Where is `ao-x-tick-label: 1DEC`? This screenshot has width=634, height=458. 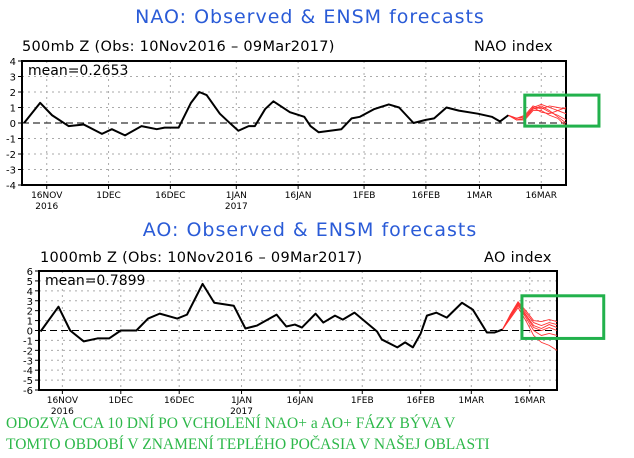
ao-x-tick-label: 1DEC is located at coordinates (120, 401).